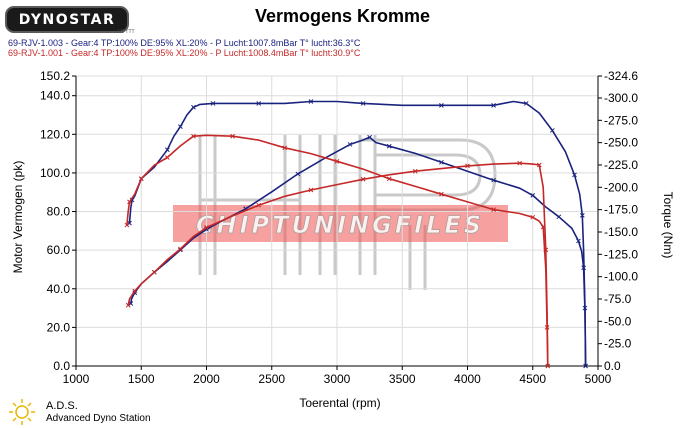 The width and height of the screenshot is (685, 428). Describe the element at coordinates (618, 299) in the screenshot. I see `y2-tick-label: -75.0` at that location.